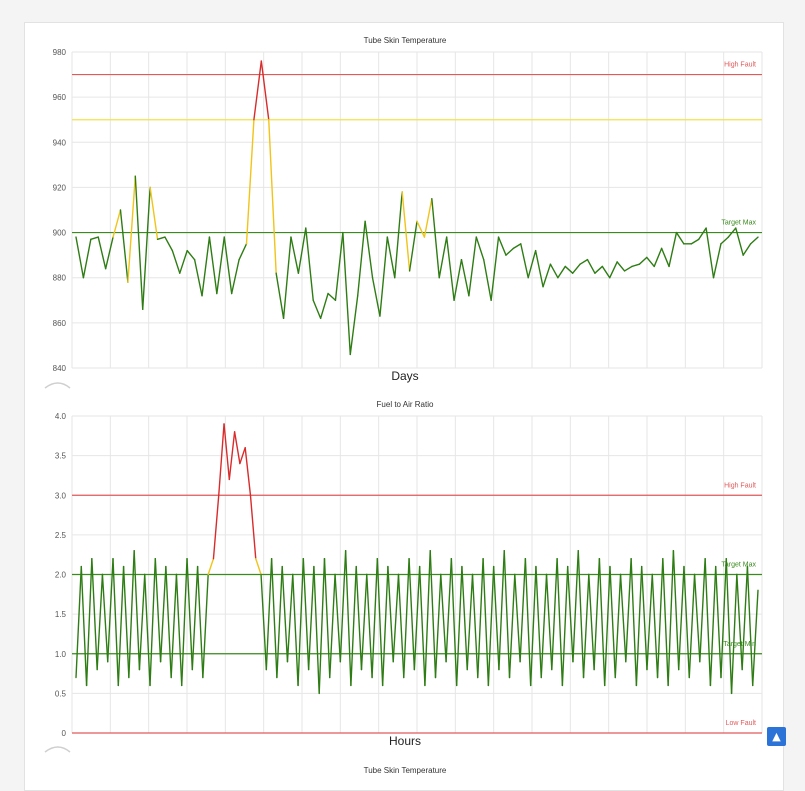 Image resolution: width=805 pixels, height=791 pixels. I want to click on threshold-label: Target Max, so click(738, 565).